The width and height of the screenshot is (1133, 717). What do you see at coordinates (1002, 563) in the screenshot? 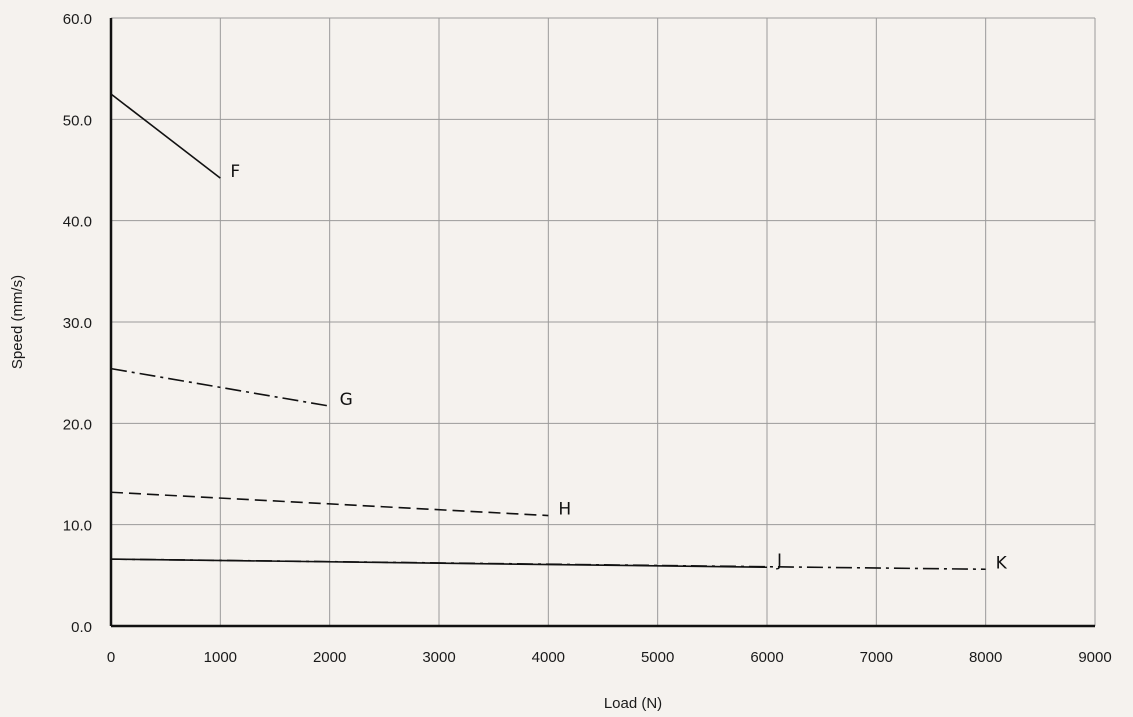
I see `series-label-k: K` at bounding box center [1002, 563].